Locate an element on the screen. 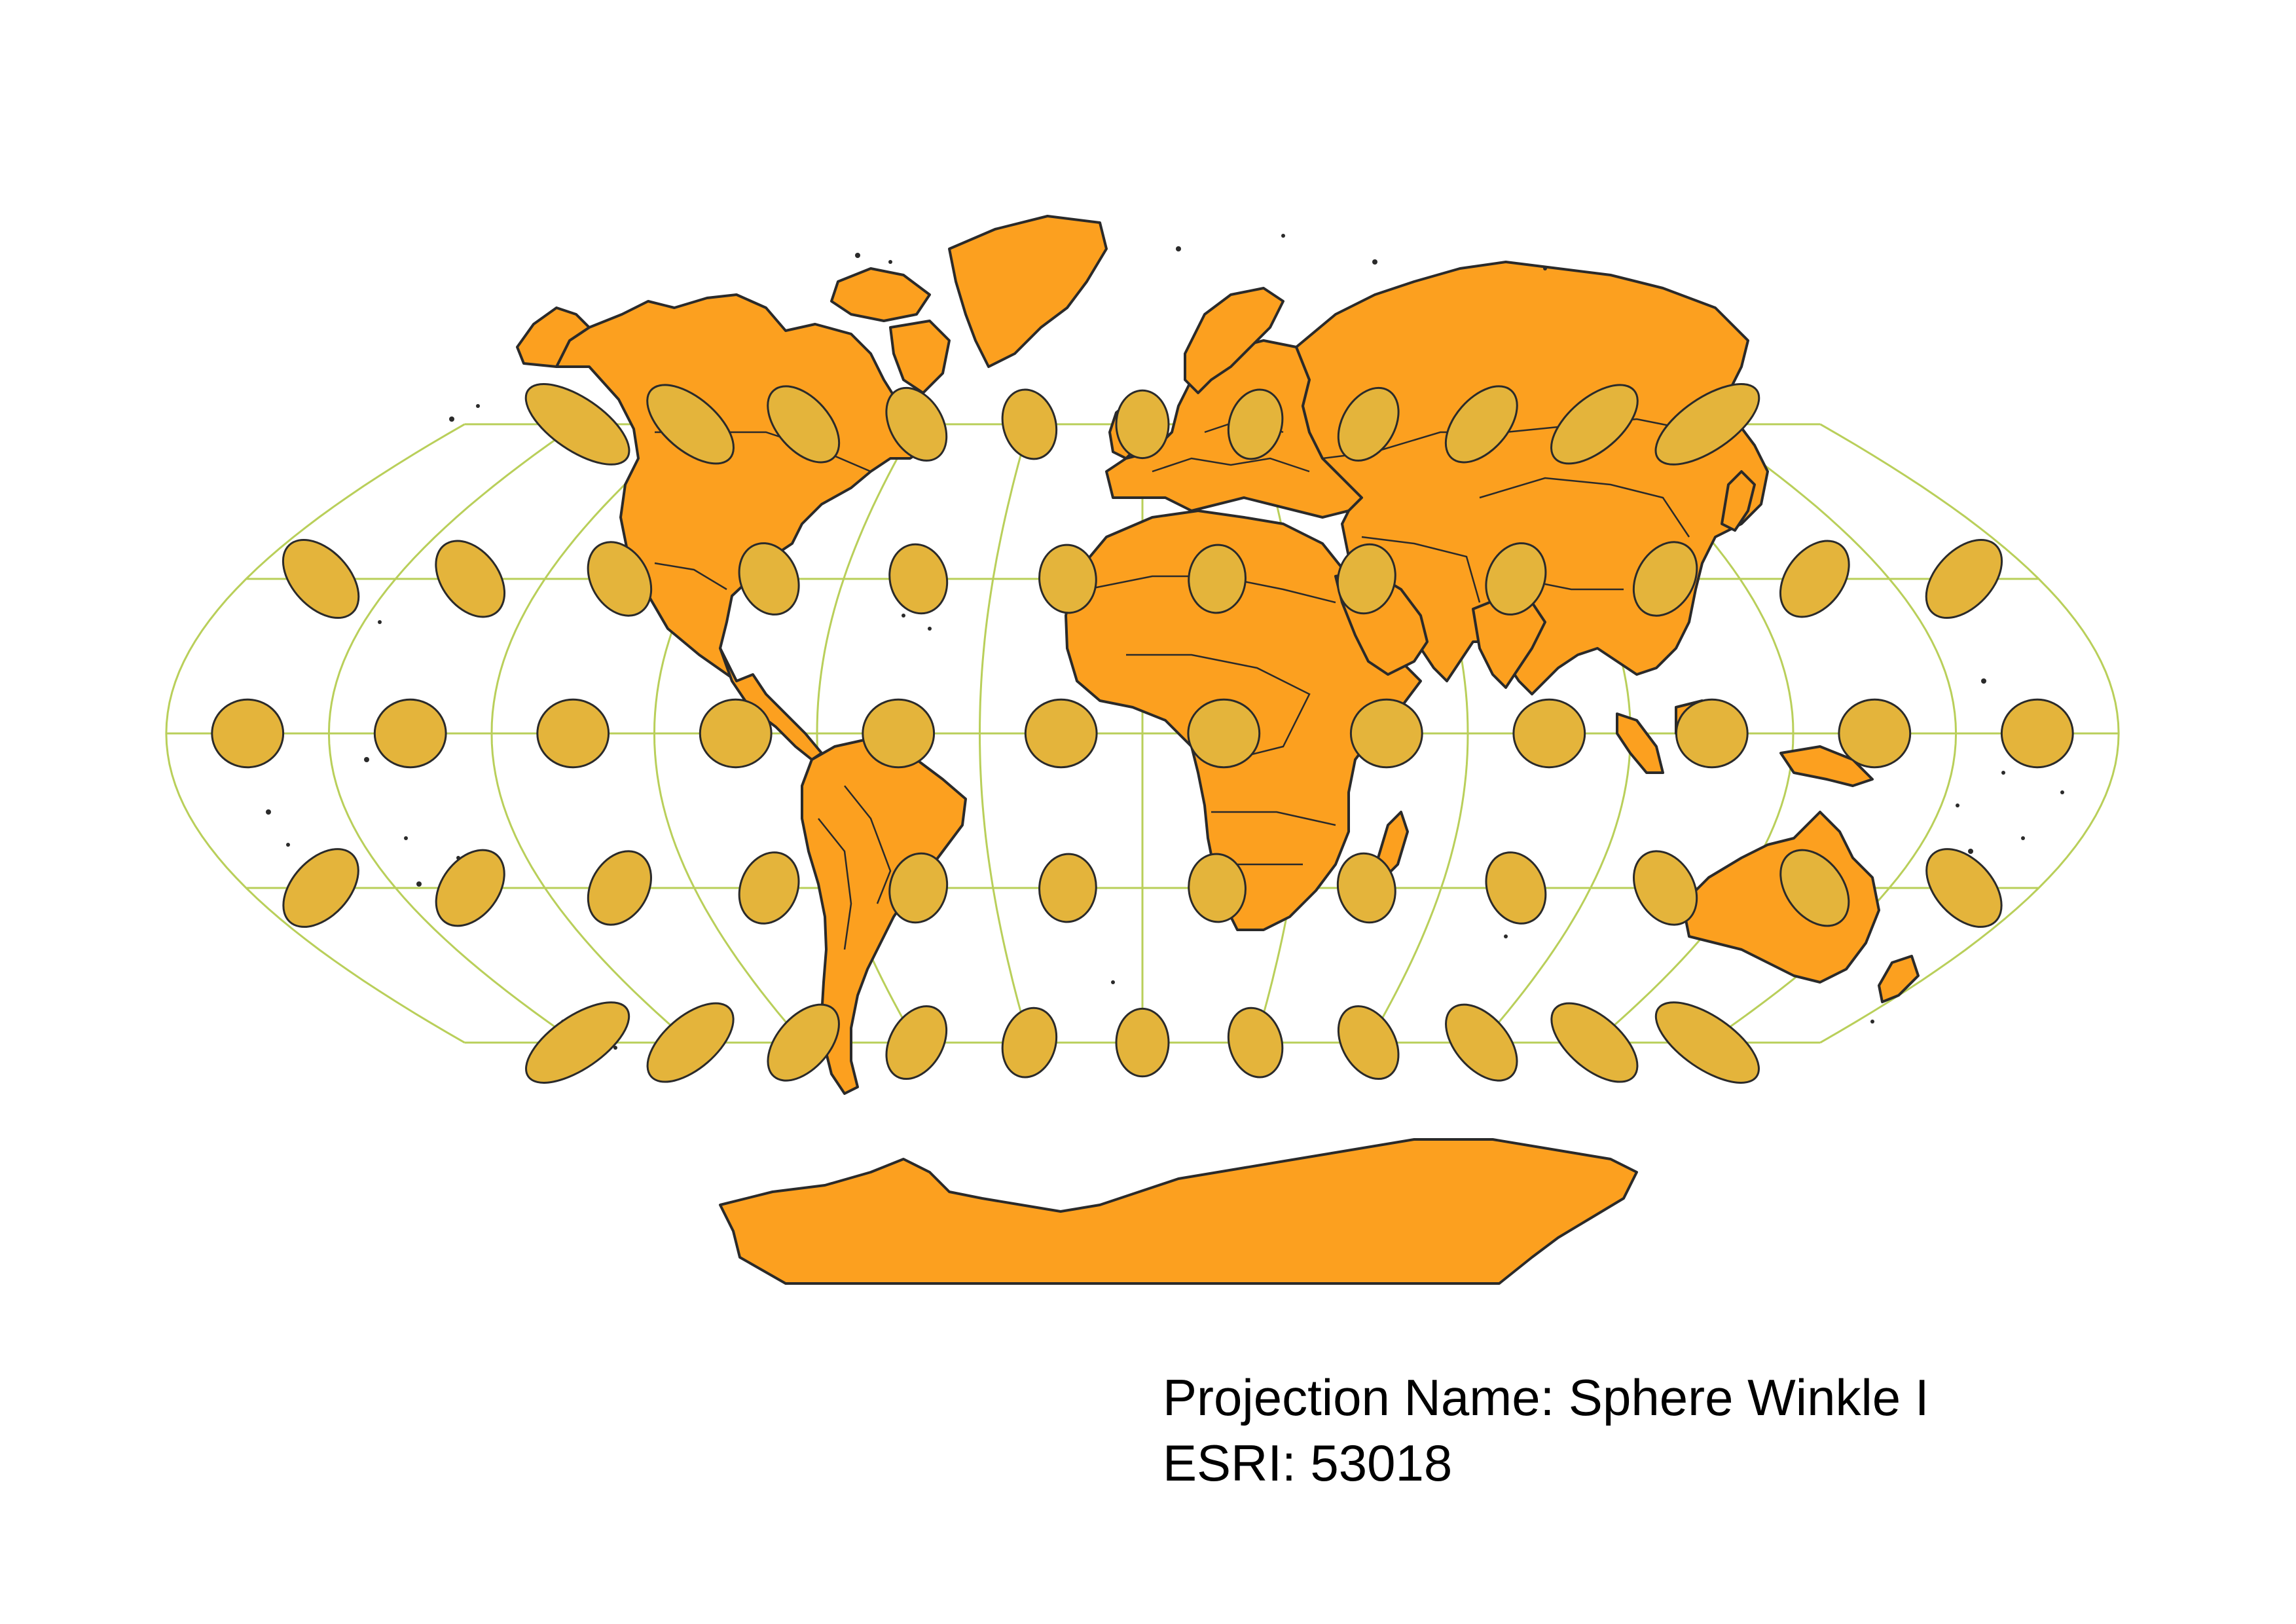 The width and height of the screenshot is (2296, 1624). border-southern-africa is located at coordinates (1273, 838).